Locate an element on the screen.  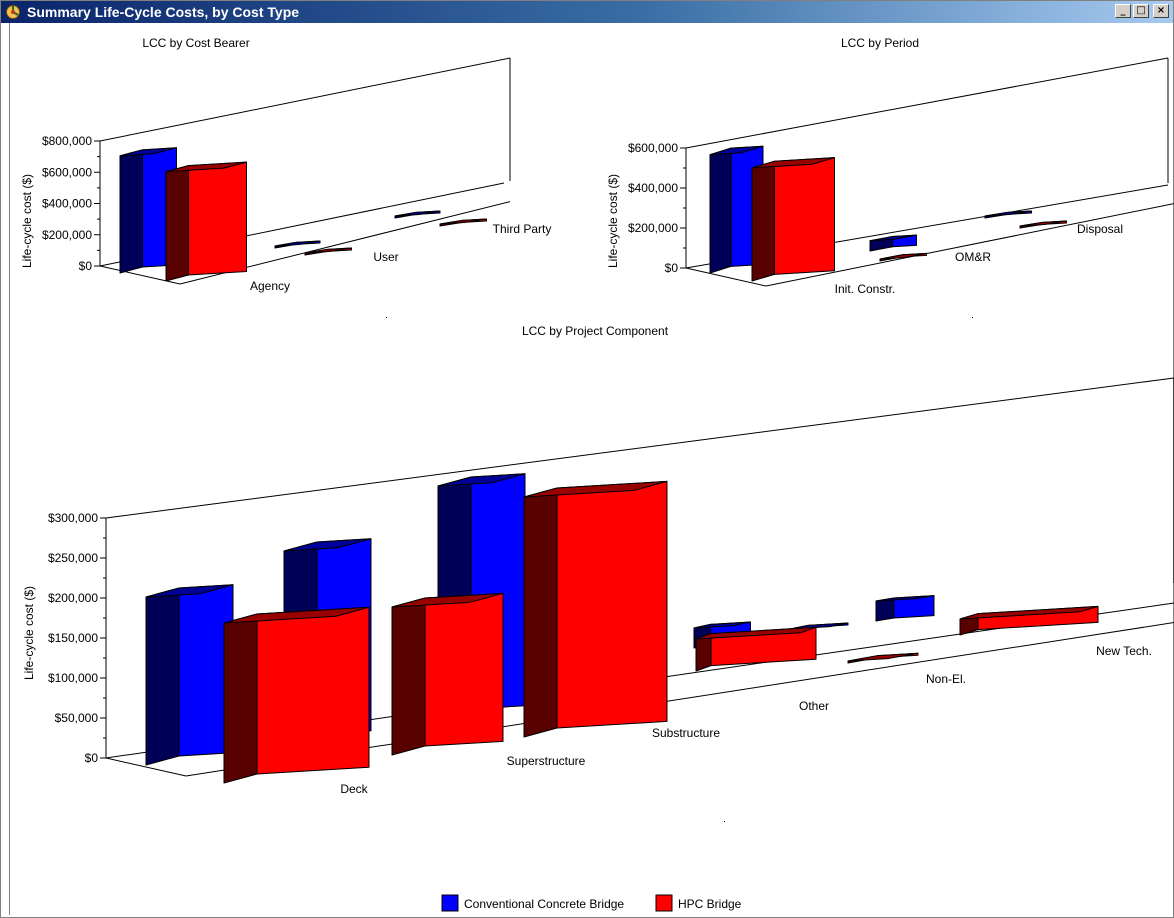
window-title: Summary Life-Cycle Costs, by Cost Type is located at coordinates (163, 12).